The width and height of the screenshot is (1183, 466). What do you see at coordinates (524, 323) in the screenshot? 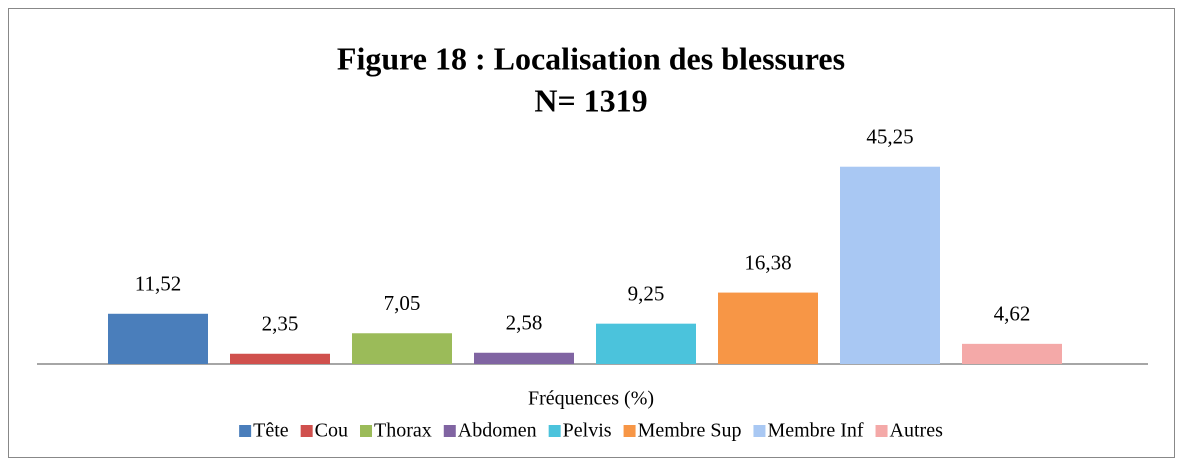
I see `data-label: 2,58` at bounding box center [524, 323].